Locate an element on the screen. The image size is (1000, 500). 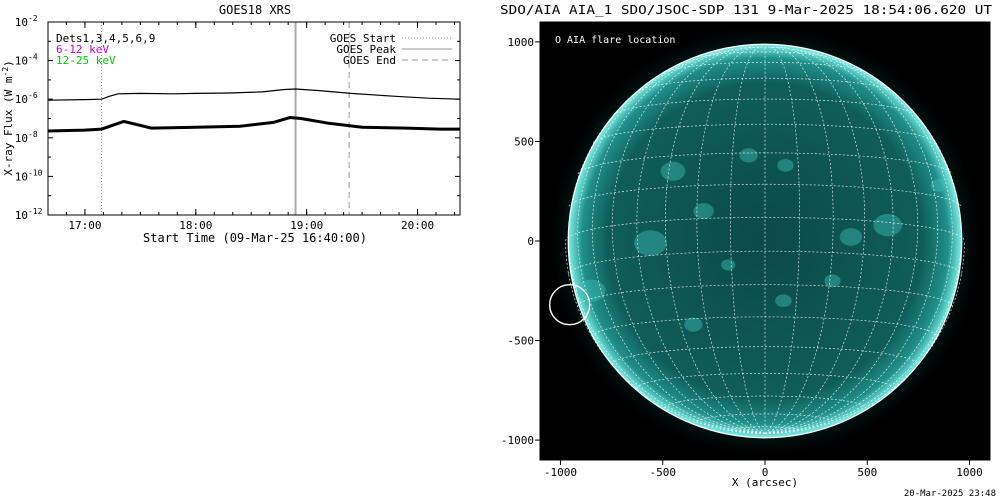
aia-x-tick-label: -1000 is located at coordinates (560, 472).